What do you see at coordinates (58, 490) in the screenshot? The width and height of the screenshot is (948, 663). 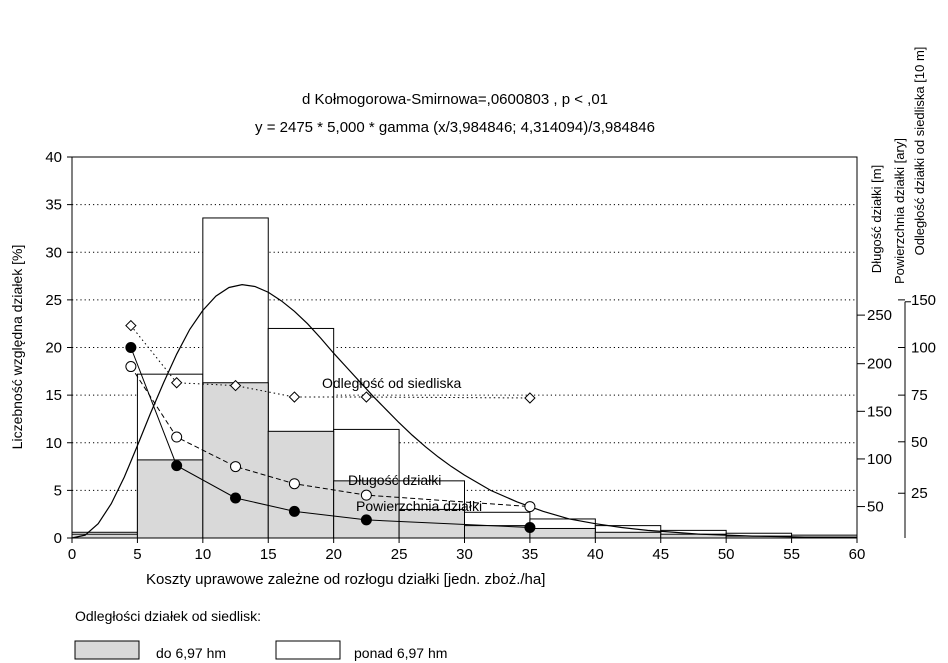 I see `y-tick-label: 5` at bounding box center [58, 490].